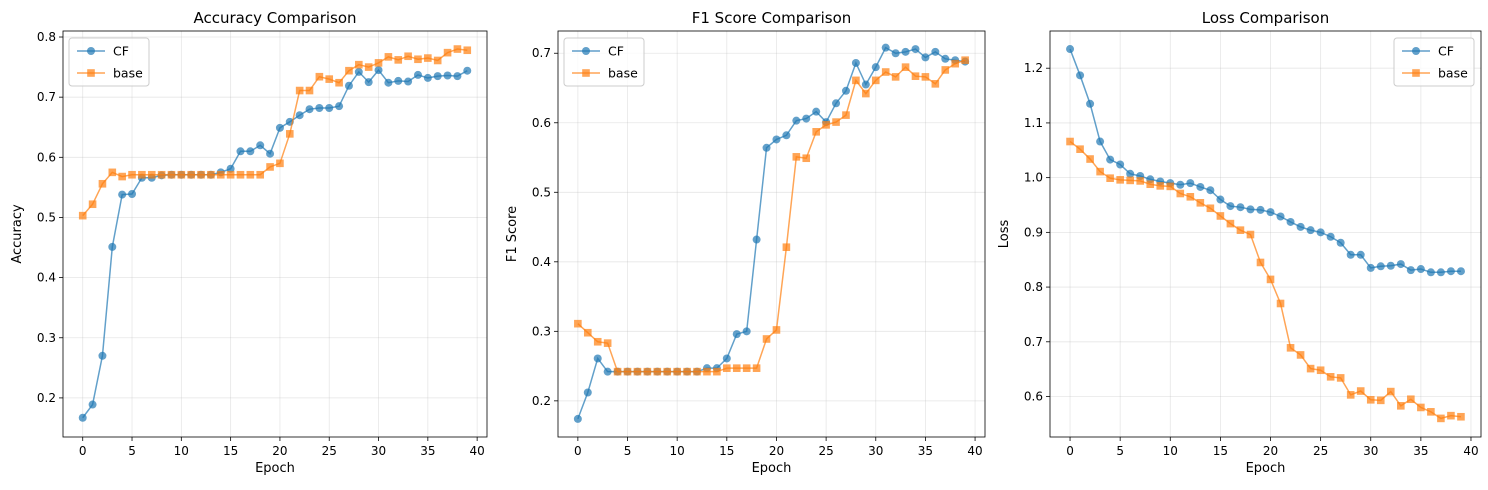 This screenshot has height=490, width=1488. What do you see at coordinates (1266, 468) in the screenshot?
I see `x-axis-label: Epoch` at bounding box center [1266, 468].